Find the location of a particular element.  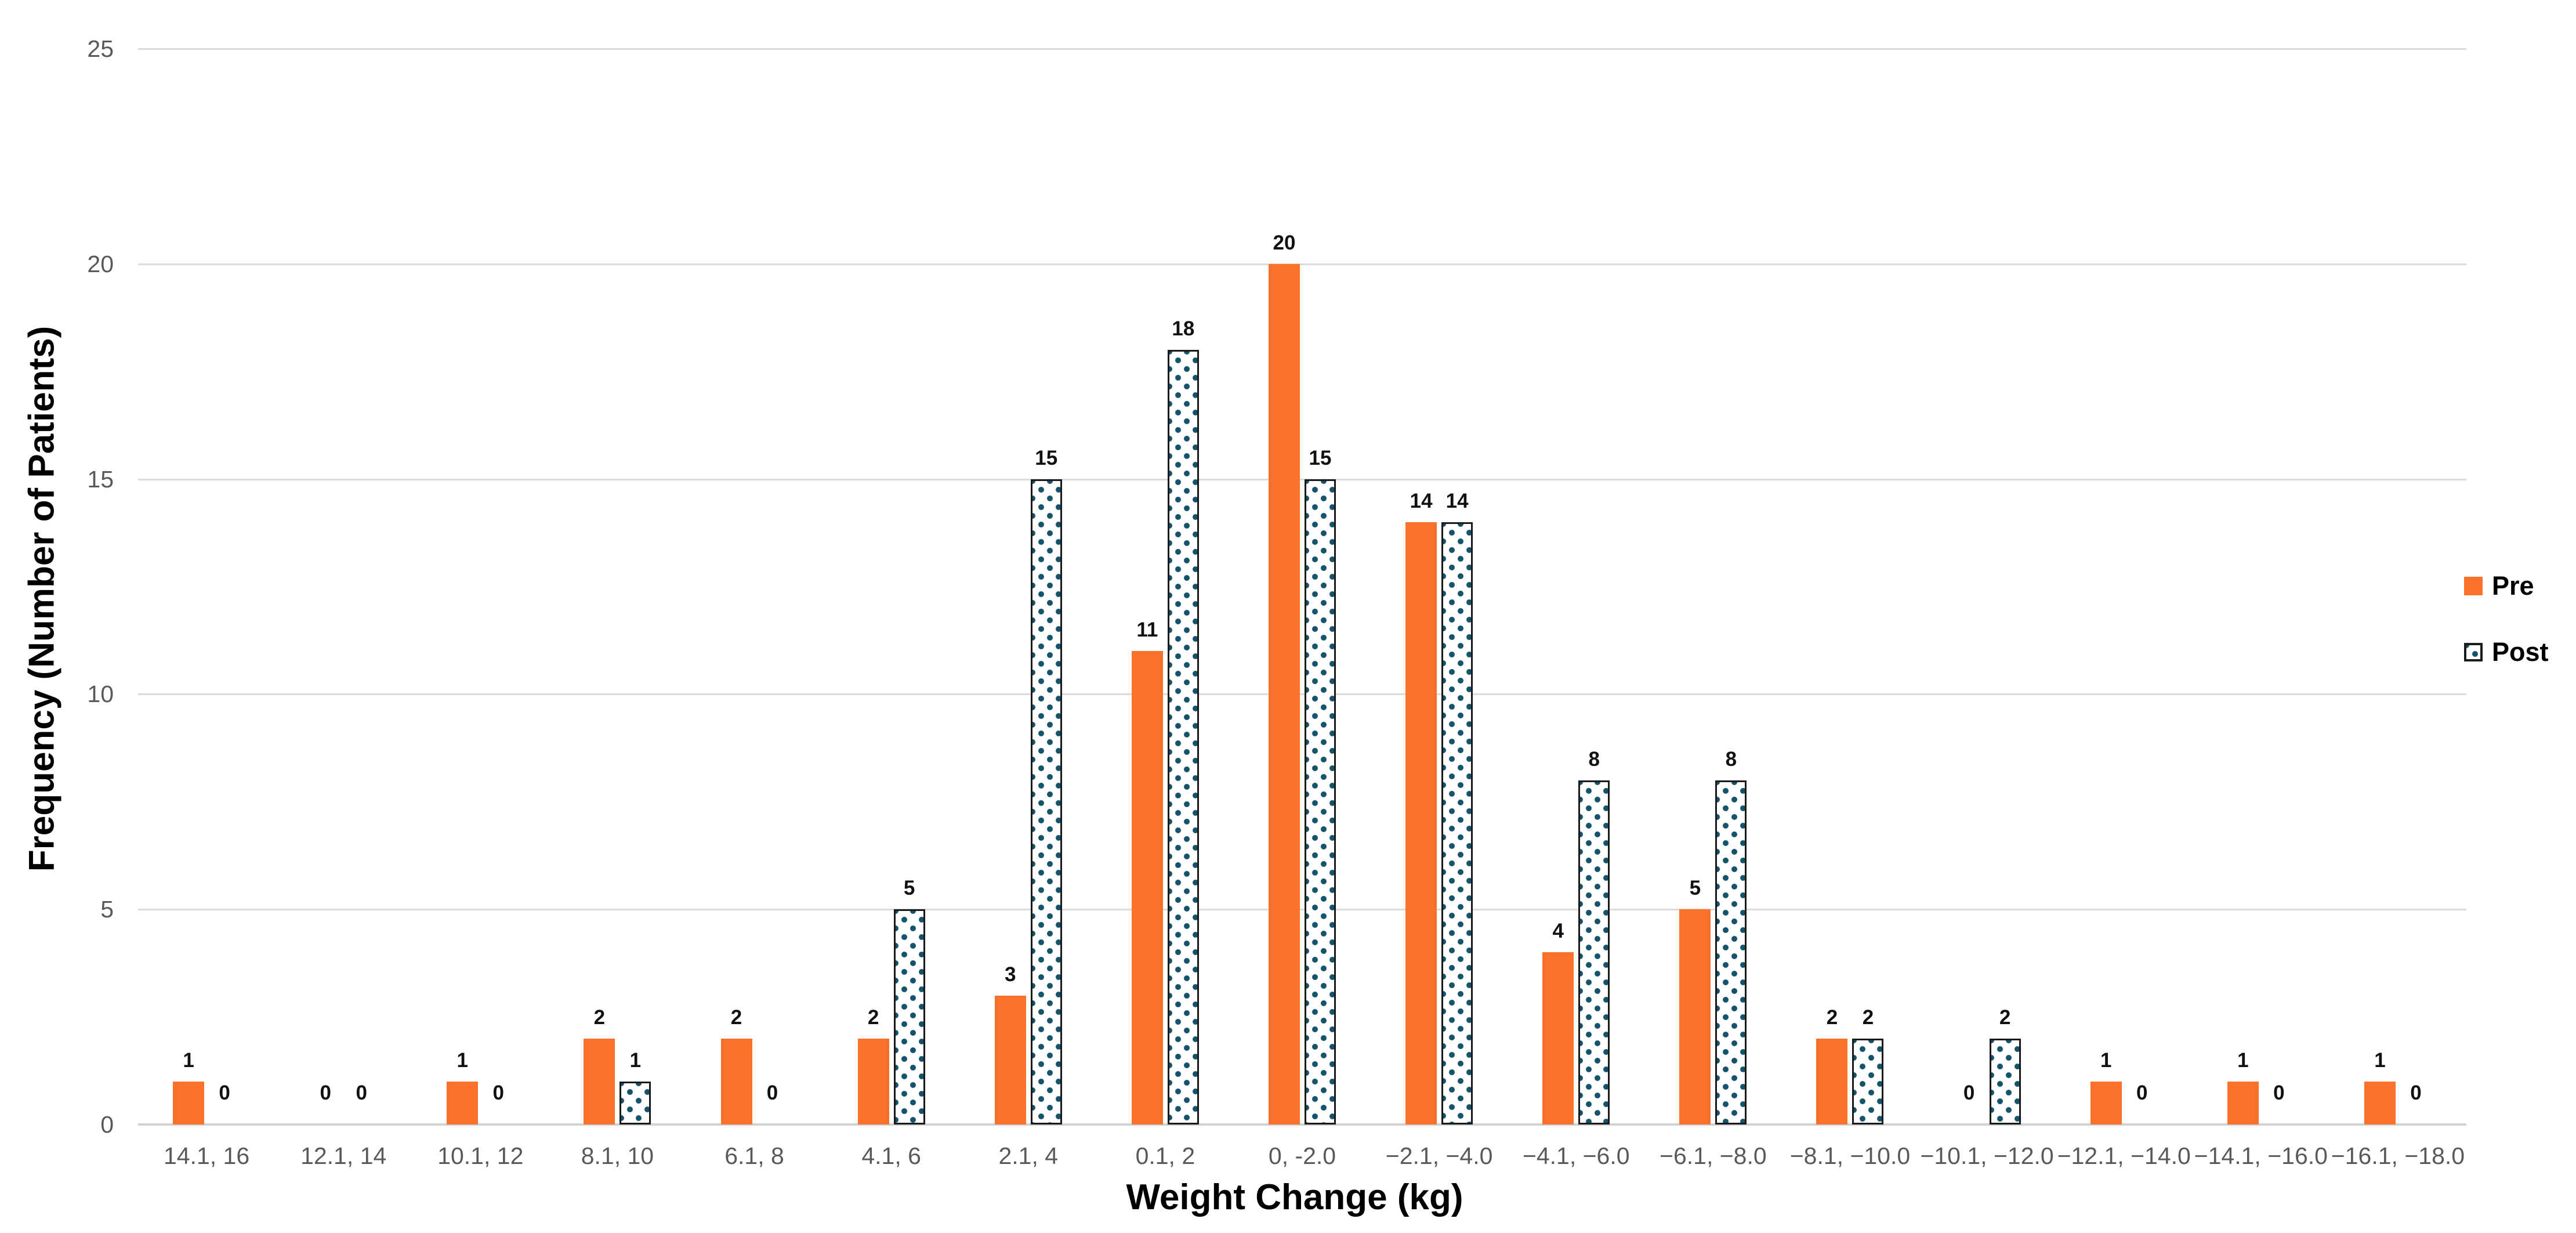

pre-value-label: 20 is located at coordinates (1285, 242).